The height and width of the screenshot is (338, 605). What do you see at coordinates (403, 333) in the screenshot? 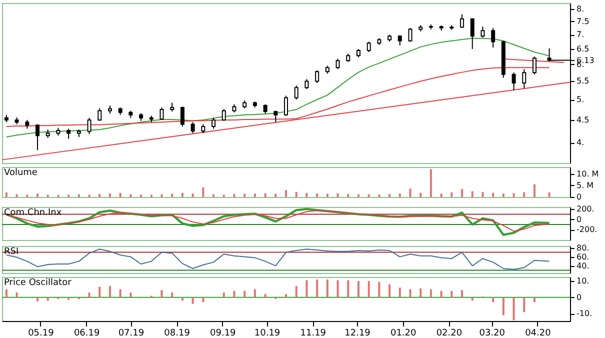
I see `x-tick-label: 01.20` at bounding box center [403, 333].